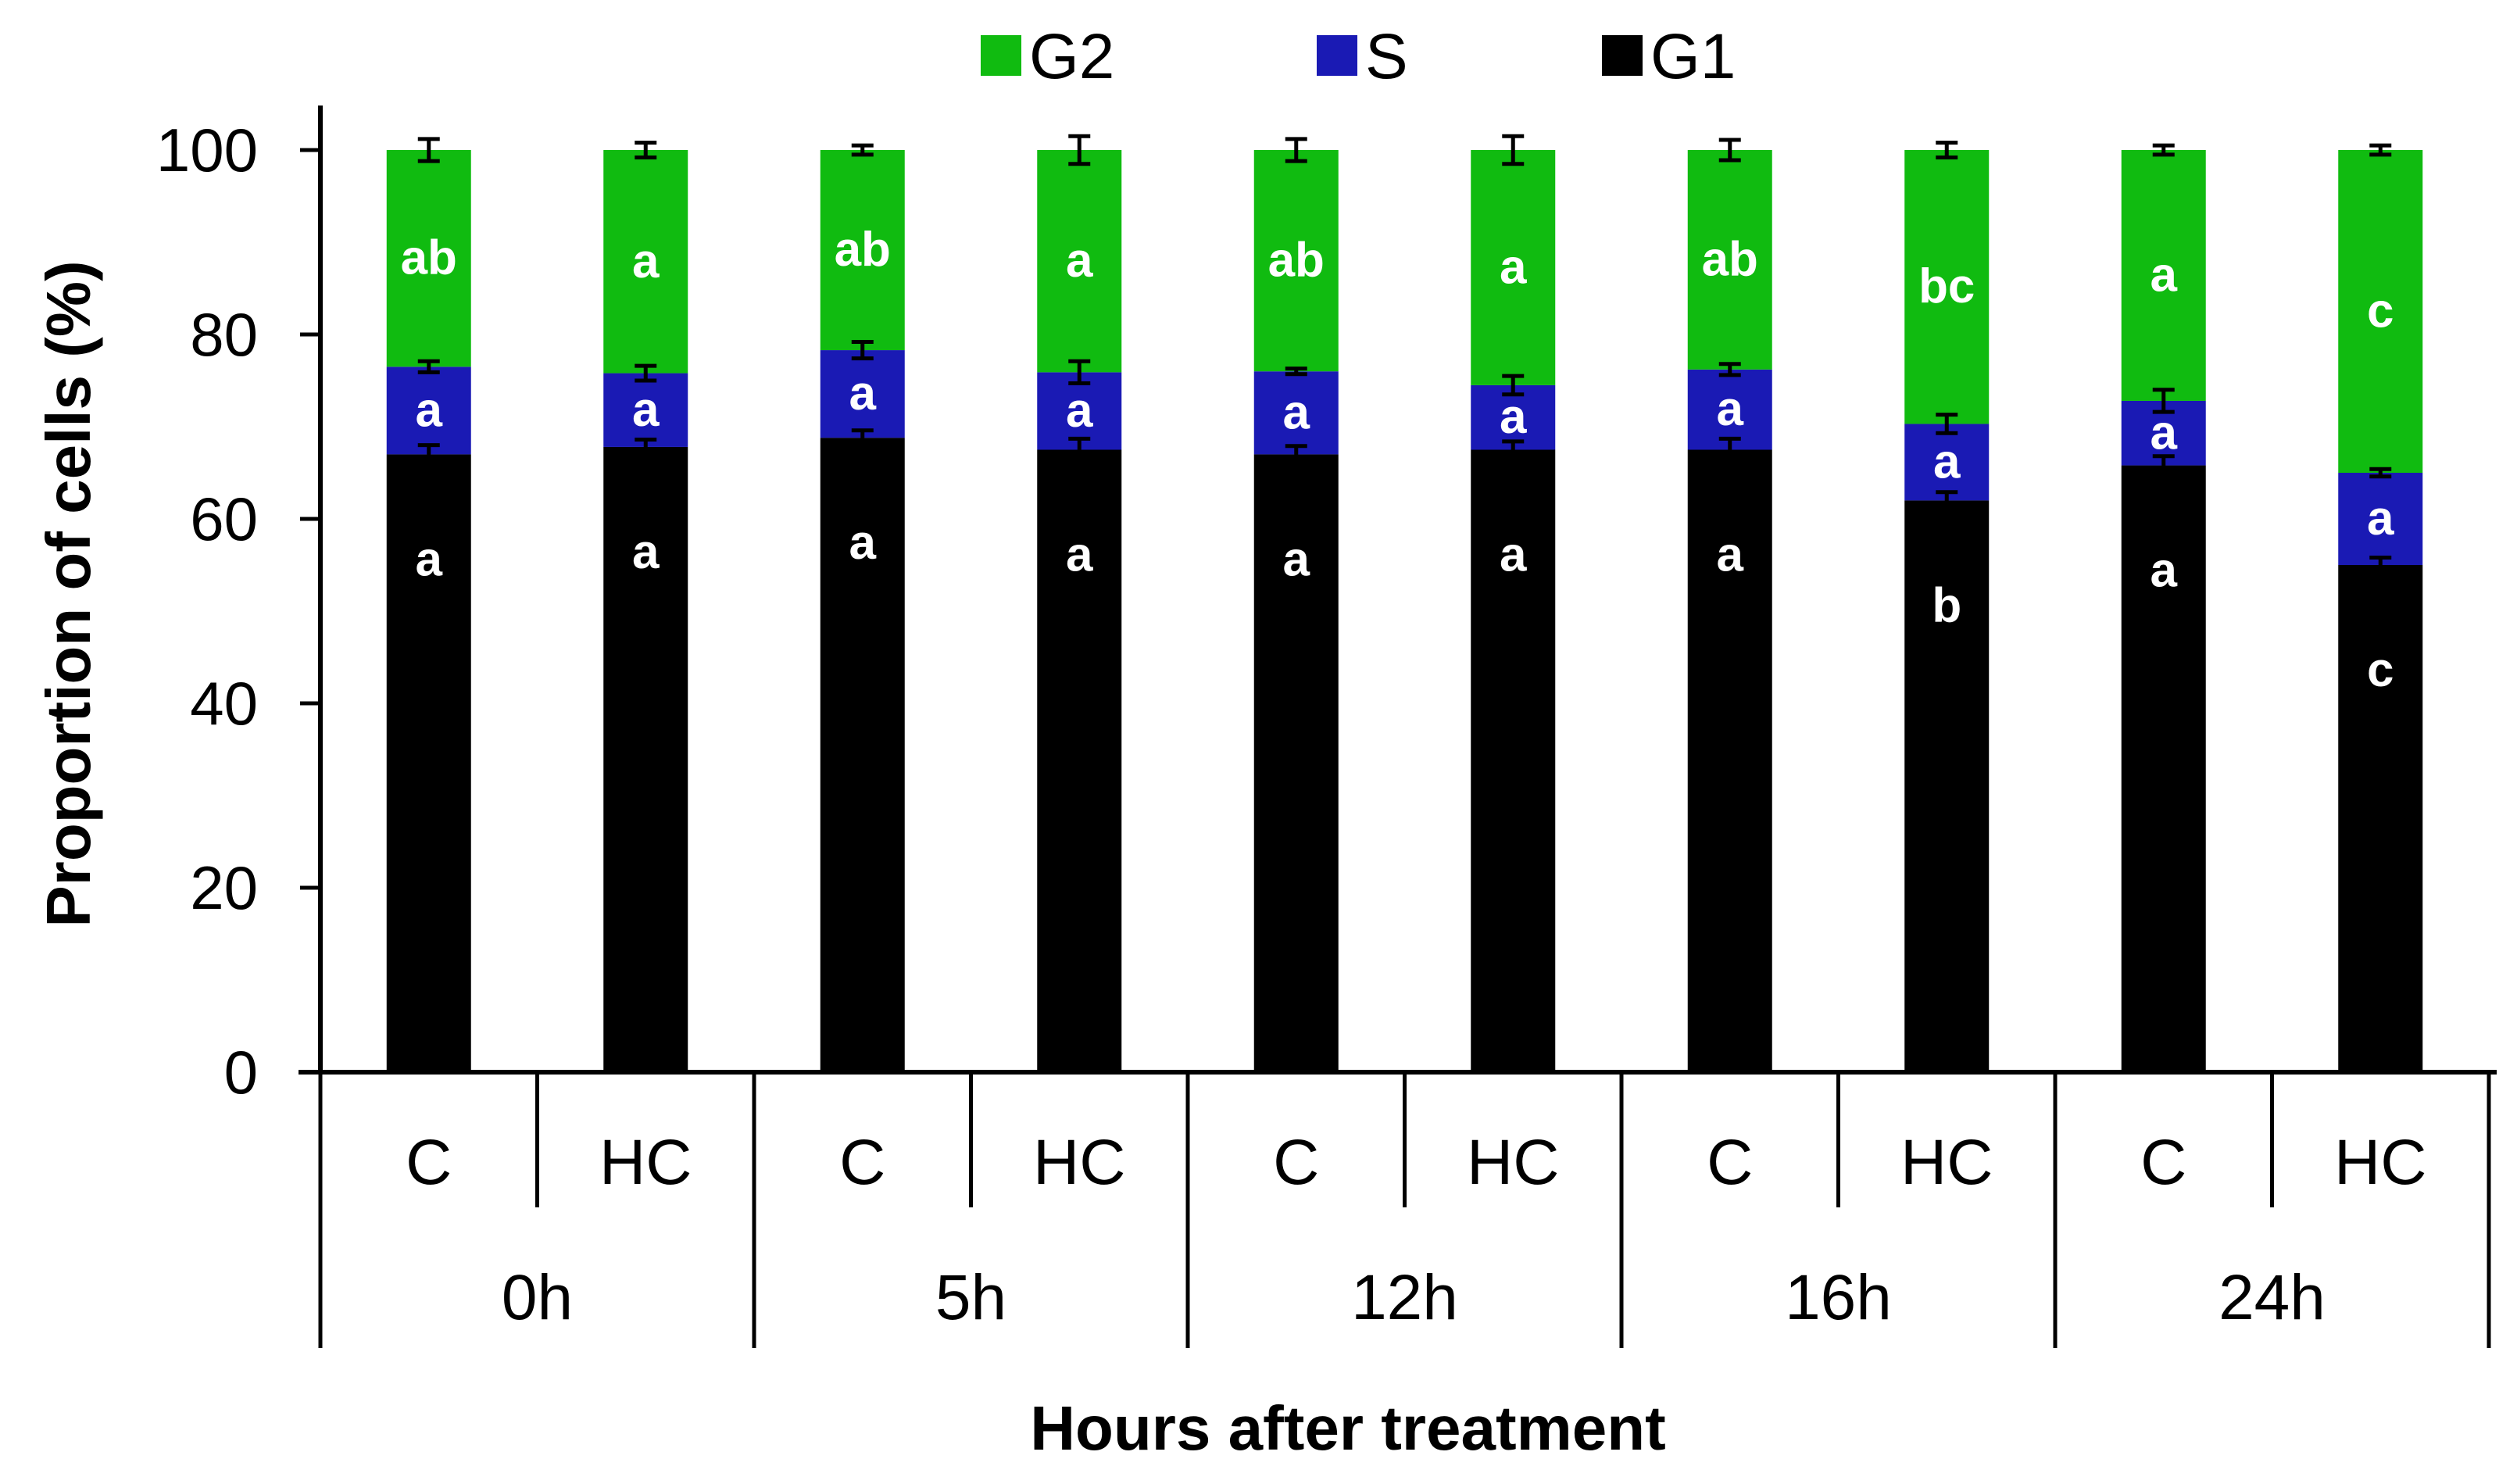 This screenshot has width=2517, height=1484. What do you see at coordinates (537, 1297) in the screenshot?
I see `group-label: 0h` at bounding box center [537, 1297].